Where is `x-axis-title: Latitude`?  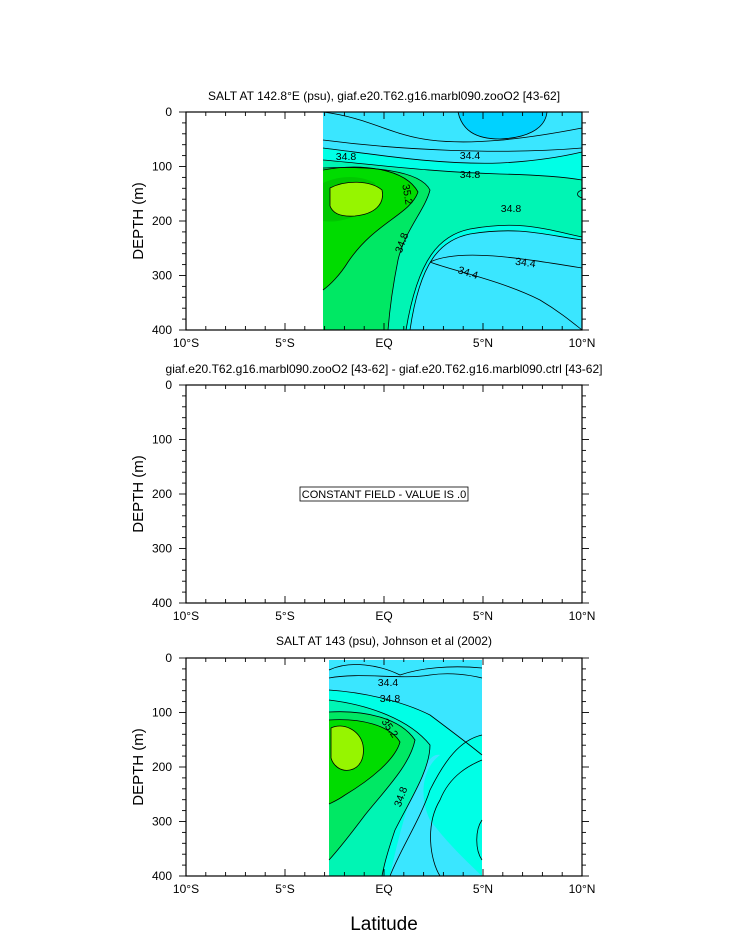 x-axis-title: Latitude is located at coordinates (384, 924).